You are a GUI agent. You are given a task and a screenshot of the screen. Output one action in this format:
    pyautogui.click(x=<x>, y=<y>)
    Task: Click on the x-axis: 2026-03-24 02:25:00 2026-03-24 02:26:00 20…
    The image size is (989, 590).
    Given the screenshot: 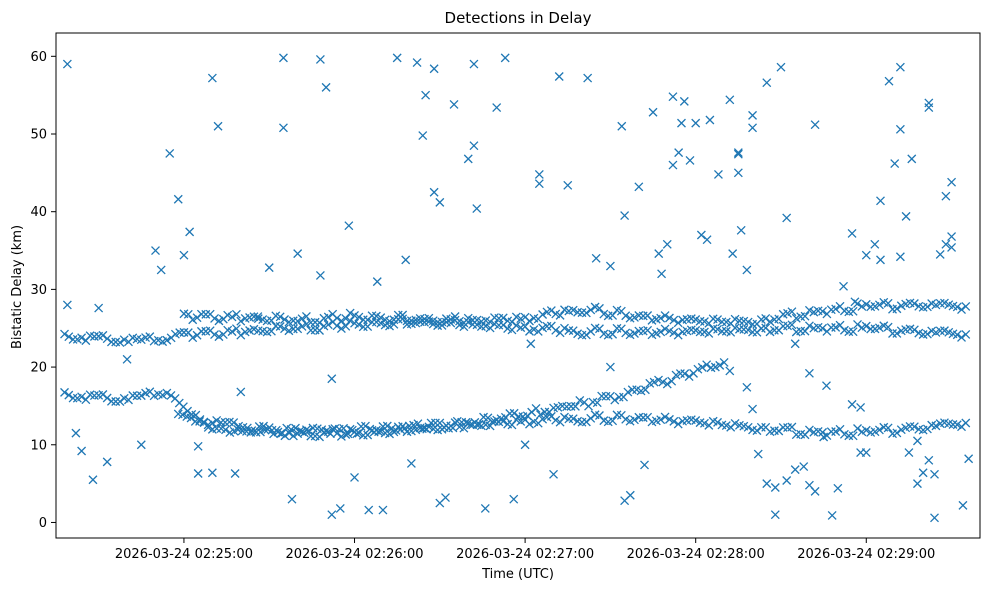 What is the action you would take?
    pyautogui.click(x=525, y=550)
    